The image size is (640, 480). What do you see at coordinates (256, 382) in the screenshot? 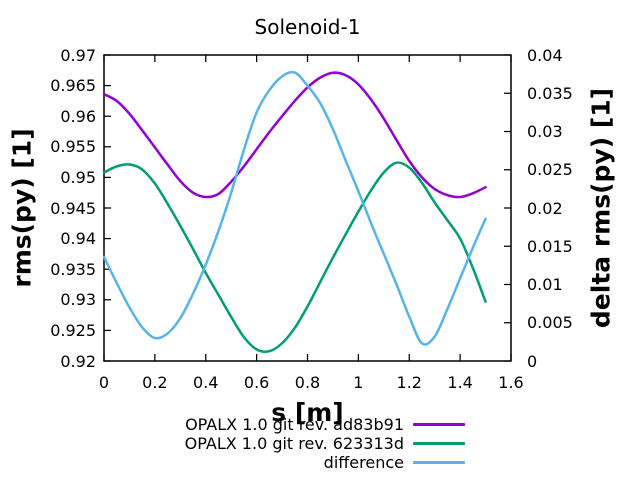
I see `tick-label: 0.6` at bounding box center [256, 382].